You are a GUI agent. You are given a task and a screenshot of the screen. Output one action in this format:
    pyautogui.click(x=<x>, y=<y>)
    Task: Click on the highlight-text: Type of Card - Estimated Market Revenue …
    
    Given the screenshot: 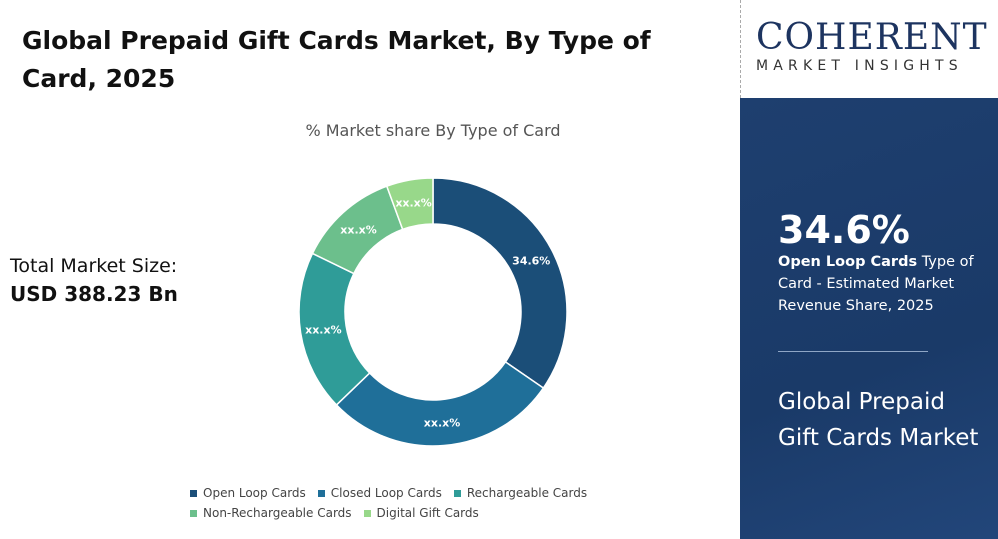 What is the action you would take?
    pyautogui.click(x=876, y=284)
    